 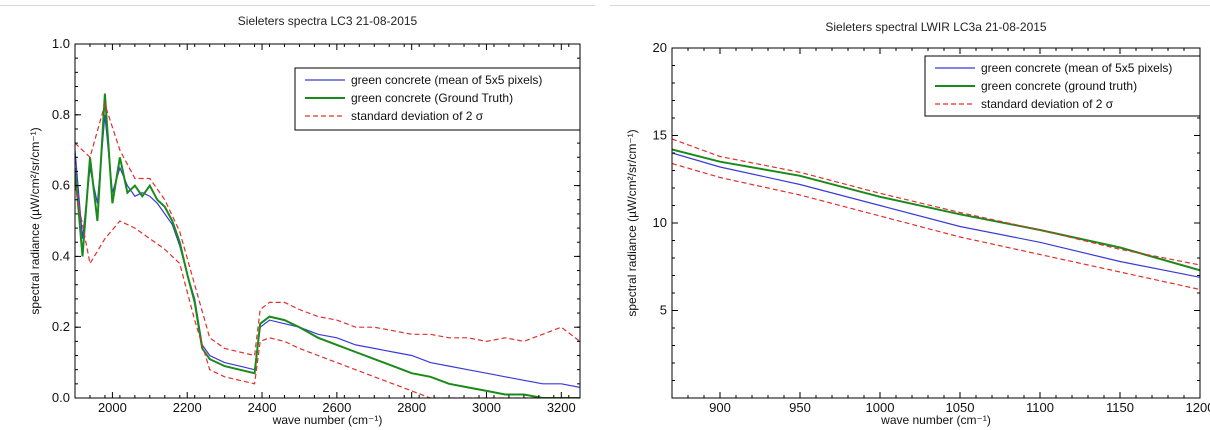 What do you see at coordinates (1059, 86) in the screenshot?
I see `legend-entry: green concrete (ground truth)` at bounding box center [1059, 86].